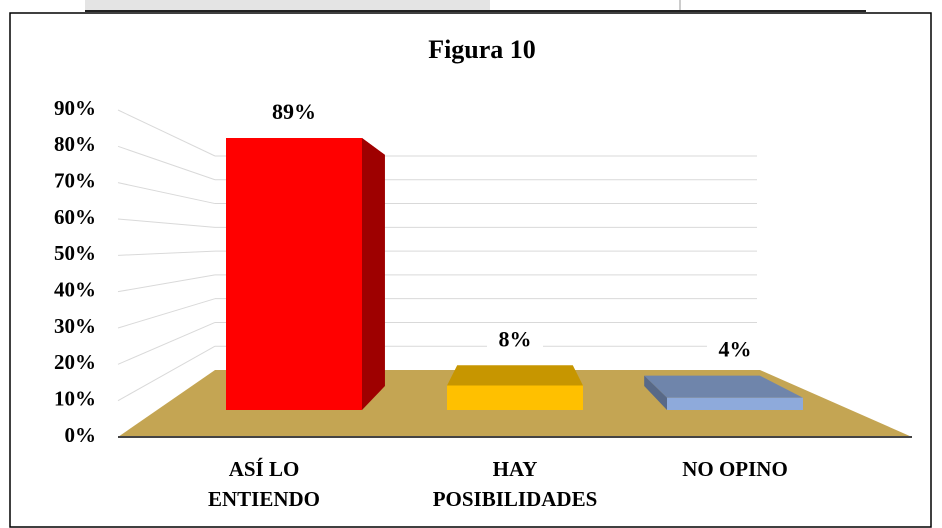 The width and height of the screenshot is (942, 528). Describe the element at coordinates (75, 108) in the screenshot. I see `y-tick-label: 90%` at that location.